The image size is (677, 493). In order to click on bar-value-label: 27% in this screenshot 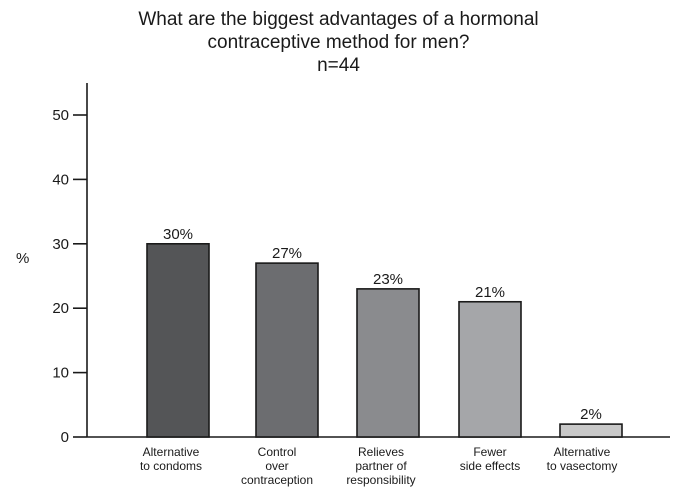, I will do `click(287, 253)`.